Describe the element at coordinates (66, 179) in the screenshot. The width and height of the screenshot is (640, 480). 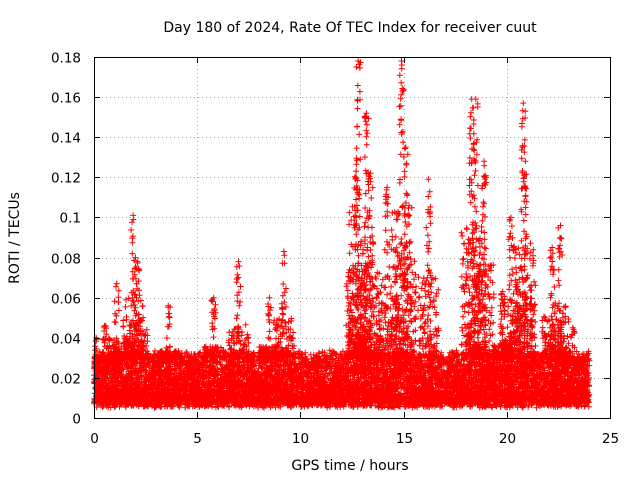
I see `y-tick-label: 0.12` at that location.